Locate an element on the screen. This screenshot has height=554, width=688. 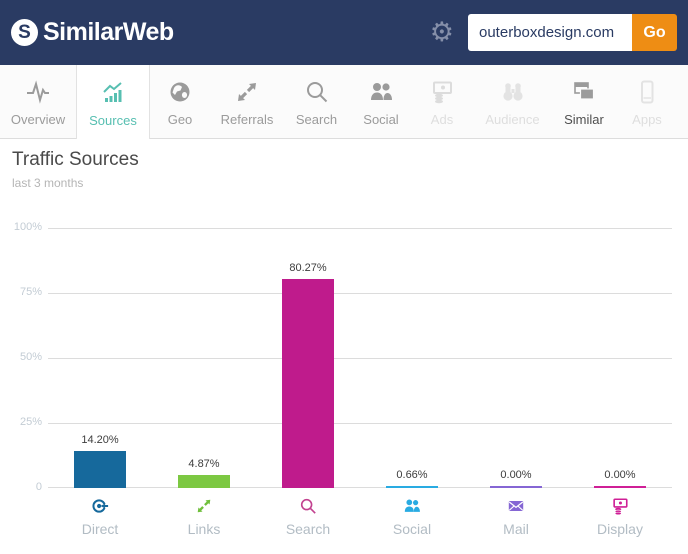
page-title: Traffic Sources is located at coordinates (75, 159).